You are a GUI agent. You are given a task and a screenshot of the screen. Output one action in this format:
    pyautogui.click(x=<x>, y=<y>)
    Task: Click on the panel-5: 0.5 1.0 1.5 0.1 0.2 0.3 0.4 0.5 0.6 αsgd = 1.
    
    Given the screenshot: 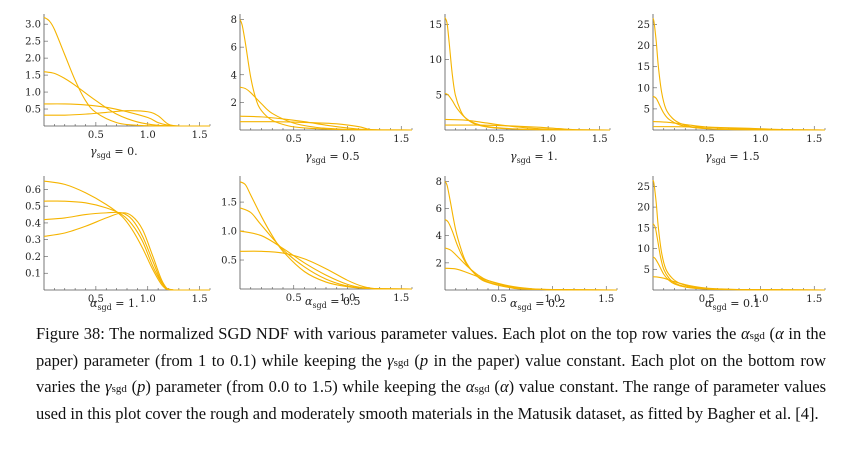 What is the action you would take?
    pyautogui.click(x=118, y=244)
    